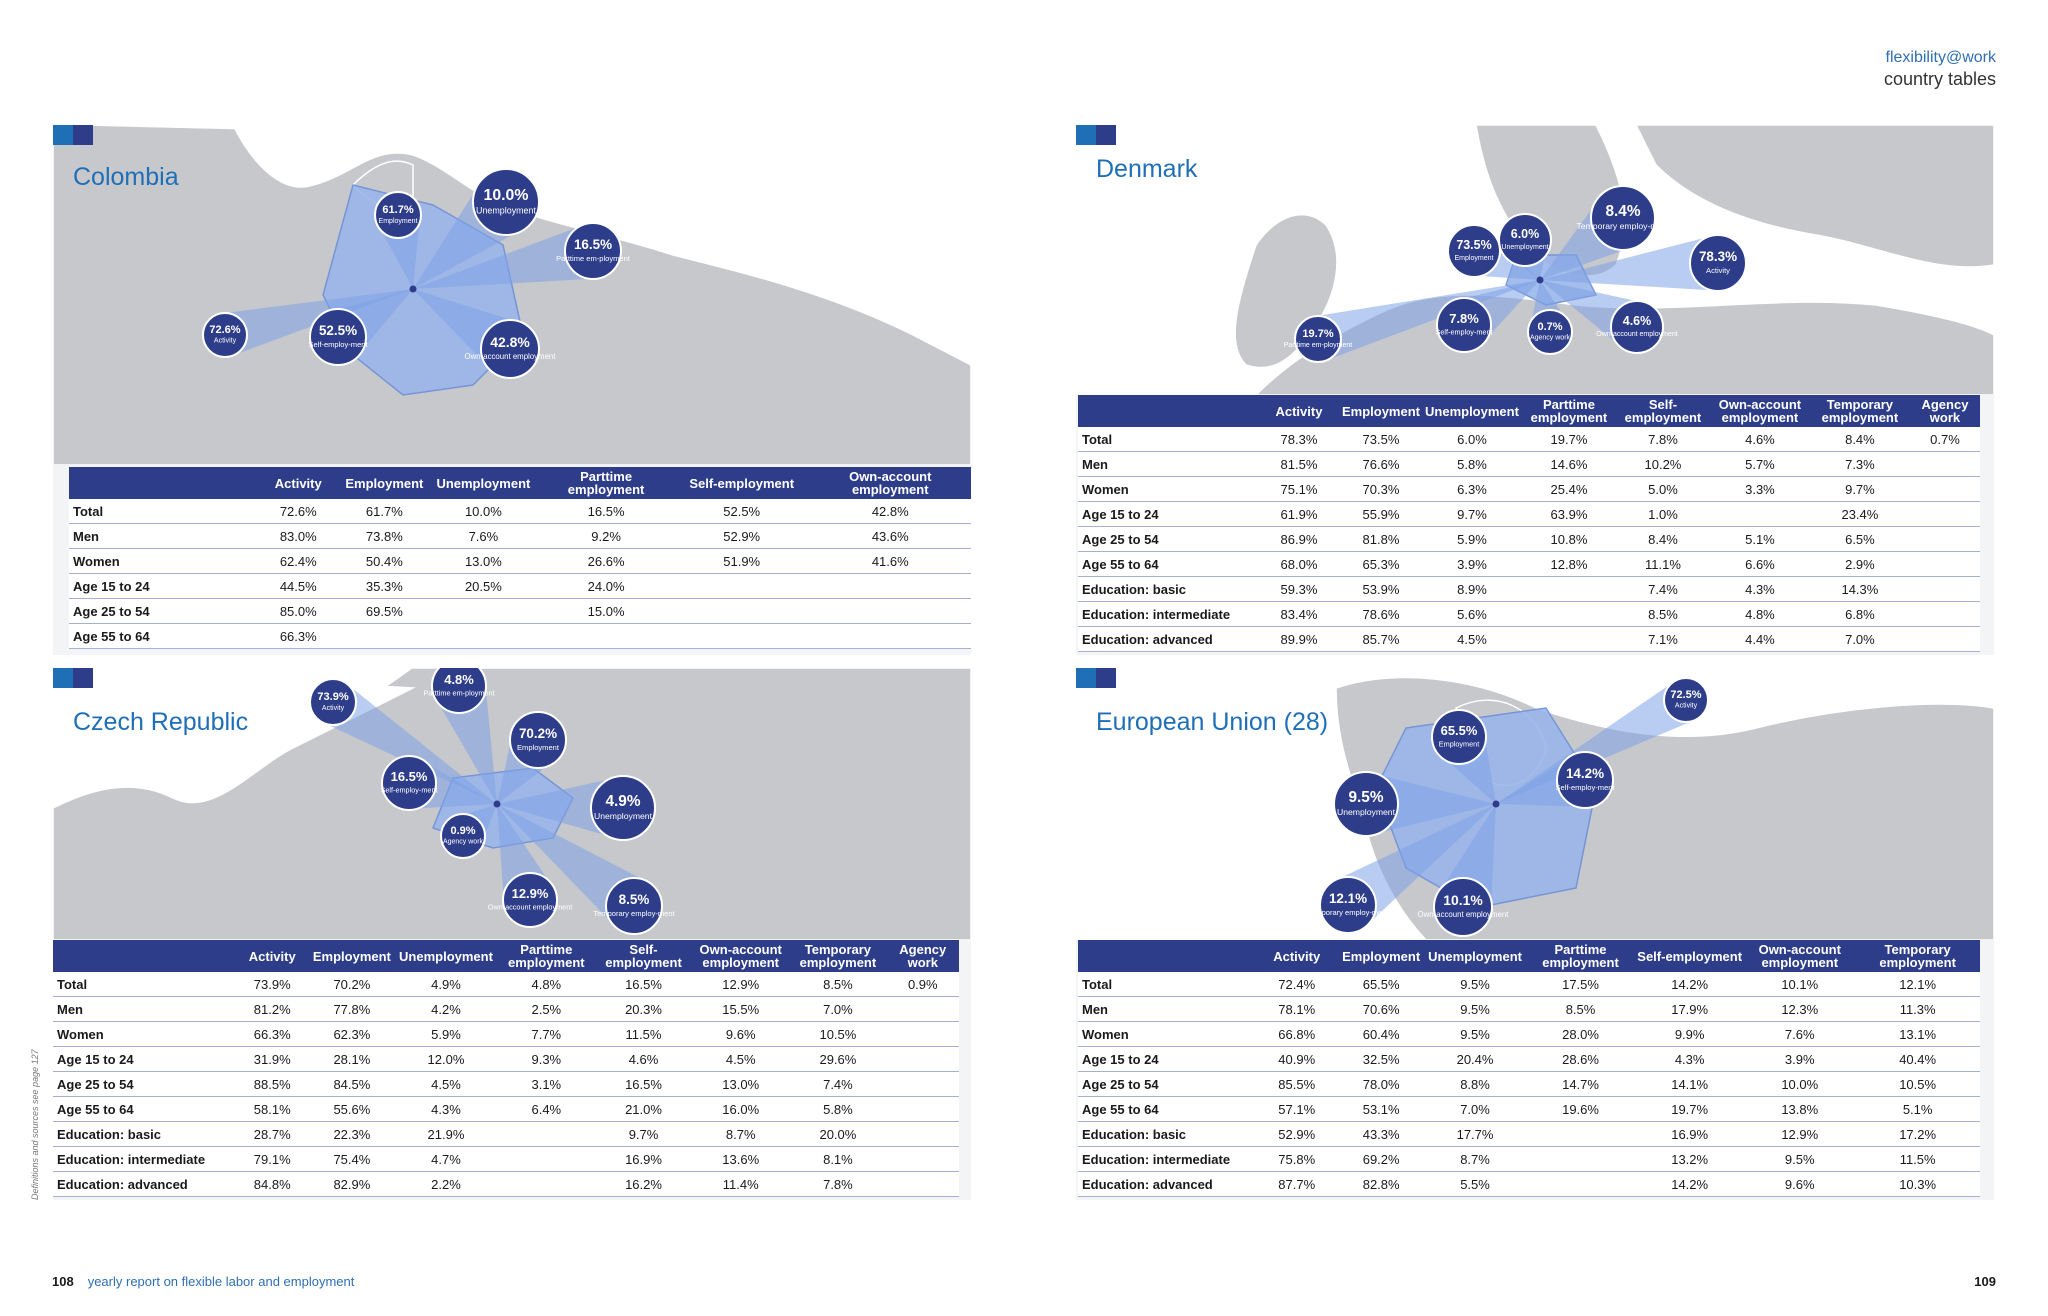  Describe the element at coordinates (1297, 1034) in the screenshot. I see `table-cell: 66.8%` at that location.